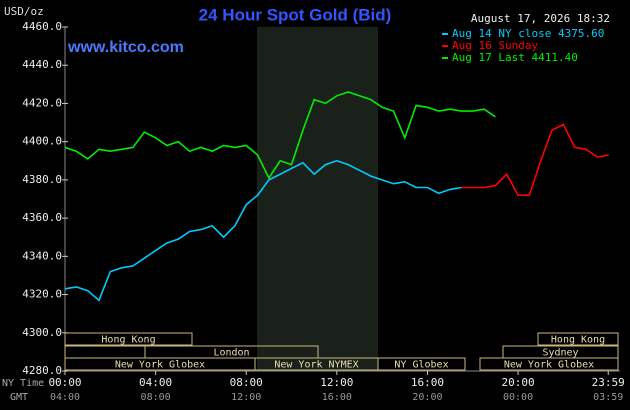 This screenshot has height=410, width=630. Describe the element at coordinates (42, 179) in the screenshot. I see `y-tick-label: 4380.0` at that location.